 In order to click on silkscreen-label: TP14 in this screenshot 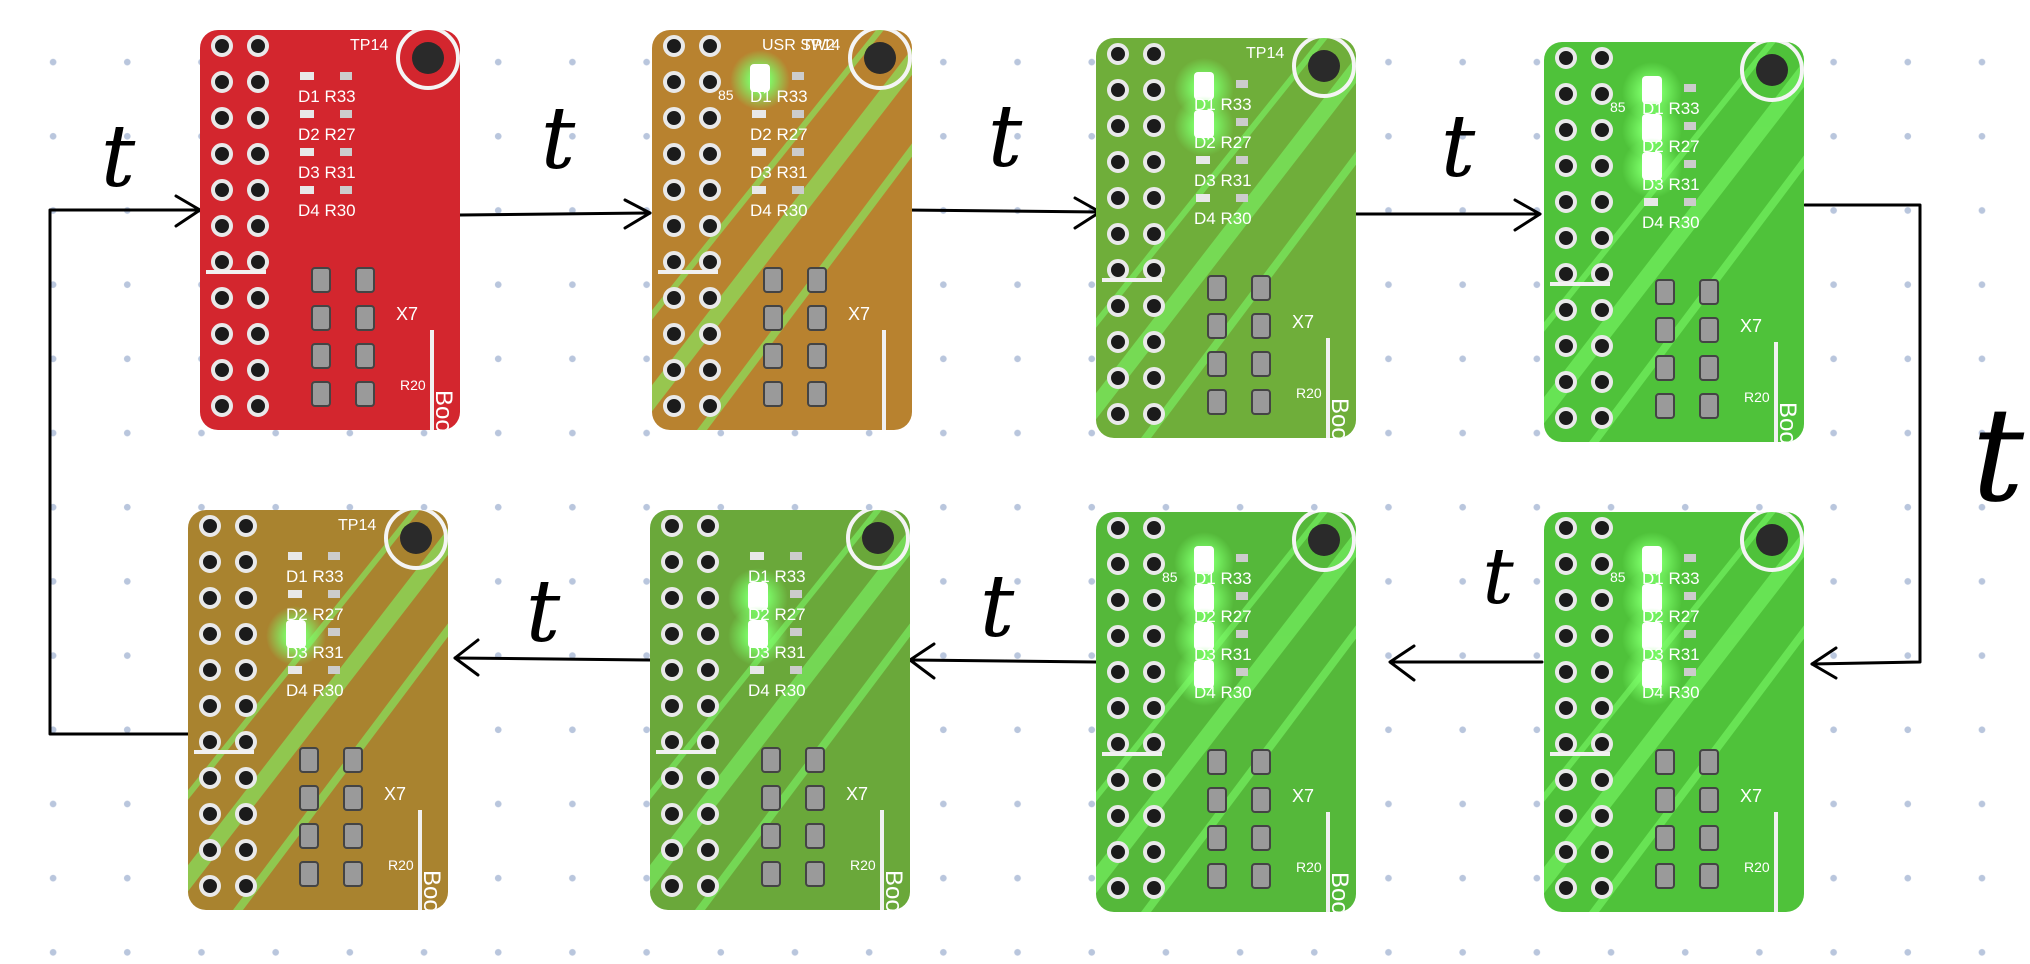, I will do `click(369, 45)`.